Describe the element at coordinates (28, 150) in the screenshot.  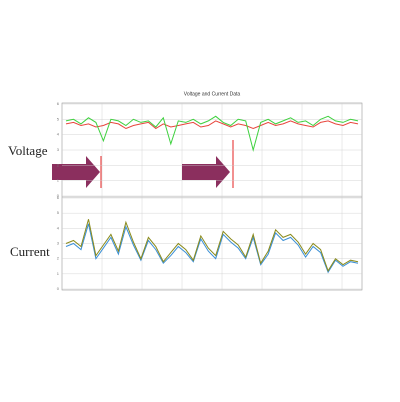
I see `voltage-label: Voltage` at that location.